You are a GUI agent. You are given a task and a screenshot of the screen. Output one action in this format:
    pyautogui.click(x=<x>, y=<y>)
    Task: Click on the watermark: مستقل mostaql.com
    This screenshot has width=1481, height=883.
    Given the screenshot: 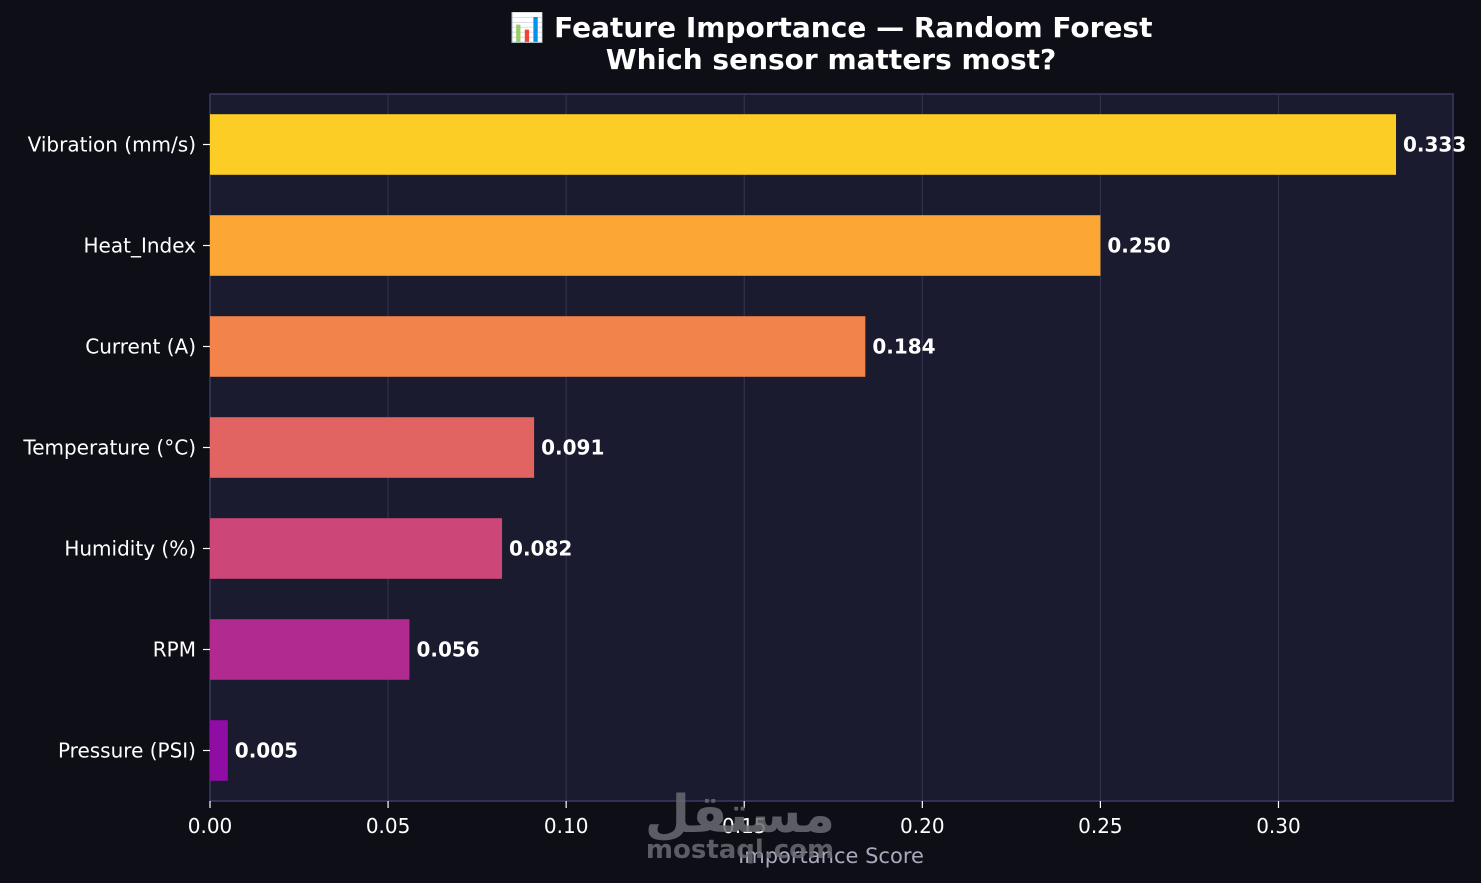 What is the action you would take?
    pyautogui.click(x=740, y=825)
    